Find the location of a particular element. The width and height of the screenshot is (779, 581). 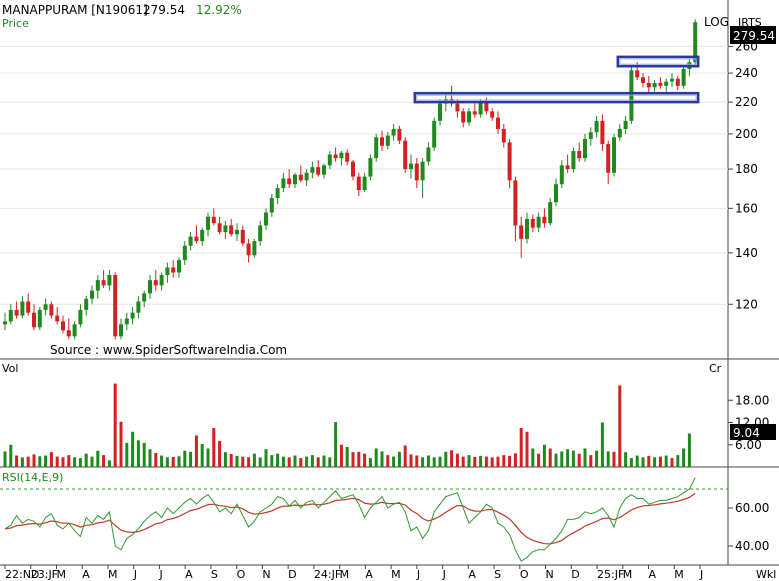

period-label: Wkl is located at coordinates (766, 574).